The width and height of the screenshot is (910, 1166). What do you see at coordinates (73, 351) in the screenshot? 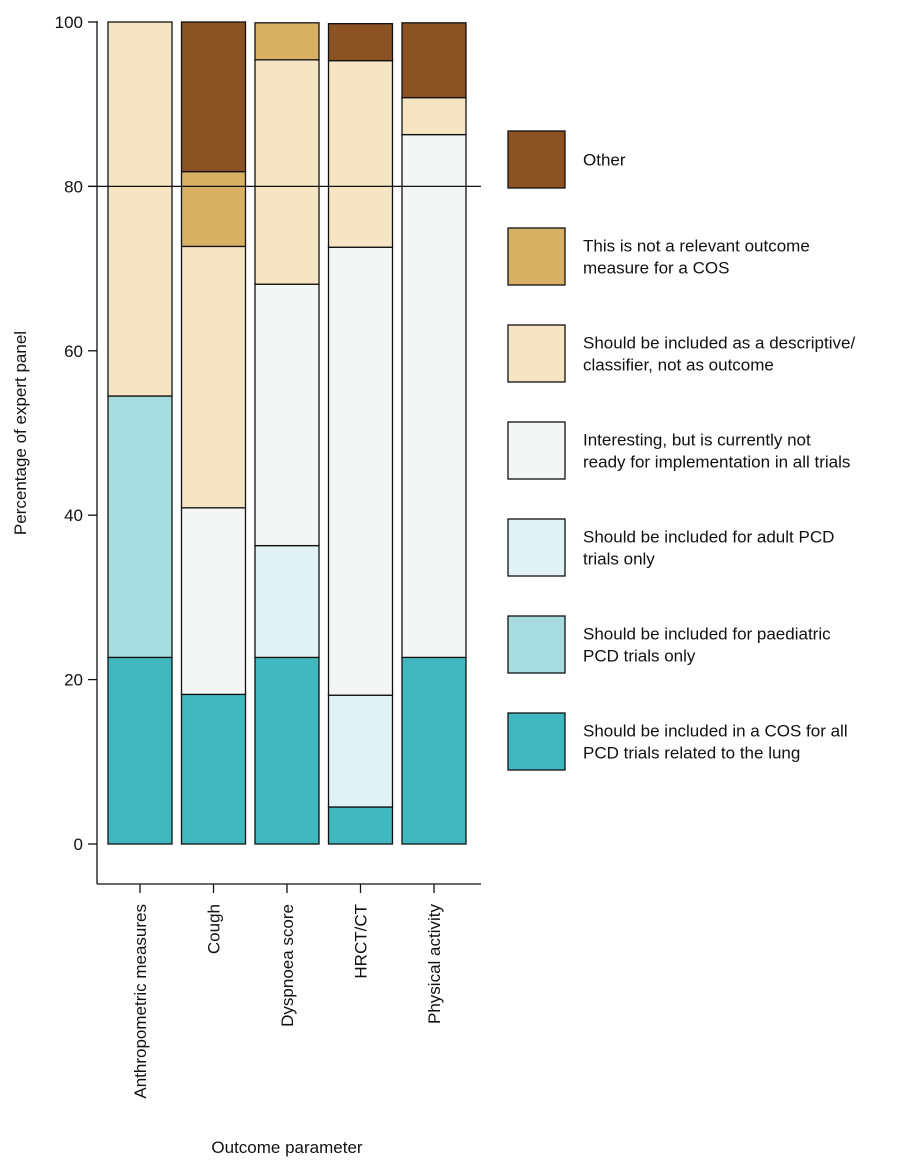
I see `y-tick-label: 60` at bounding box center [73, 351].